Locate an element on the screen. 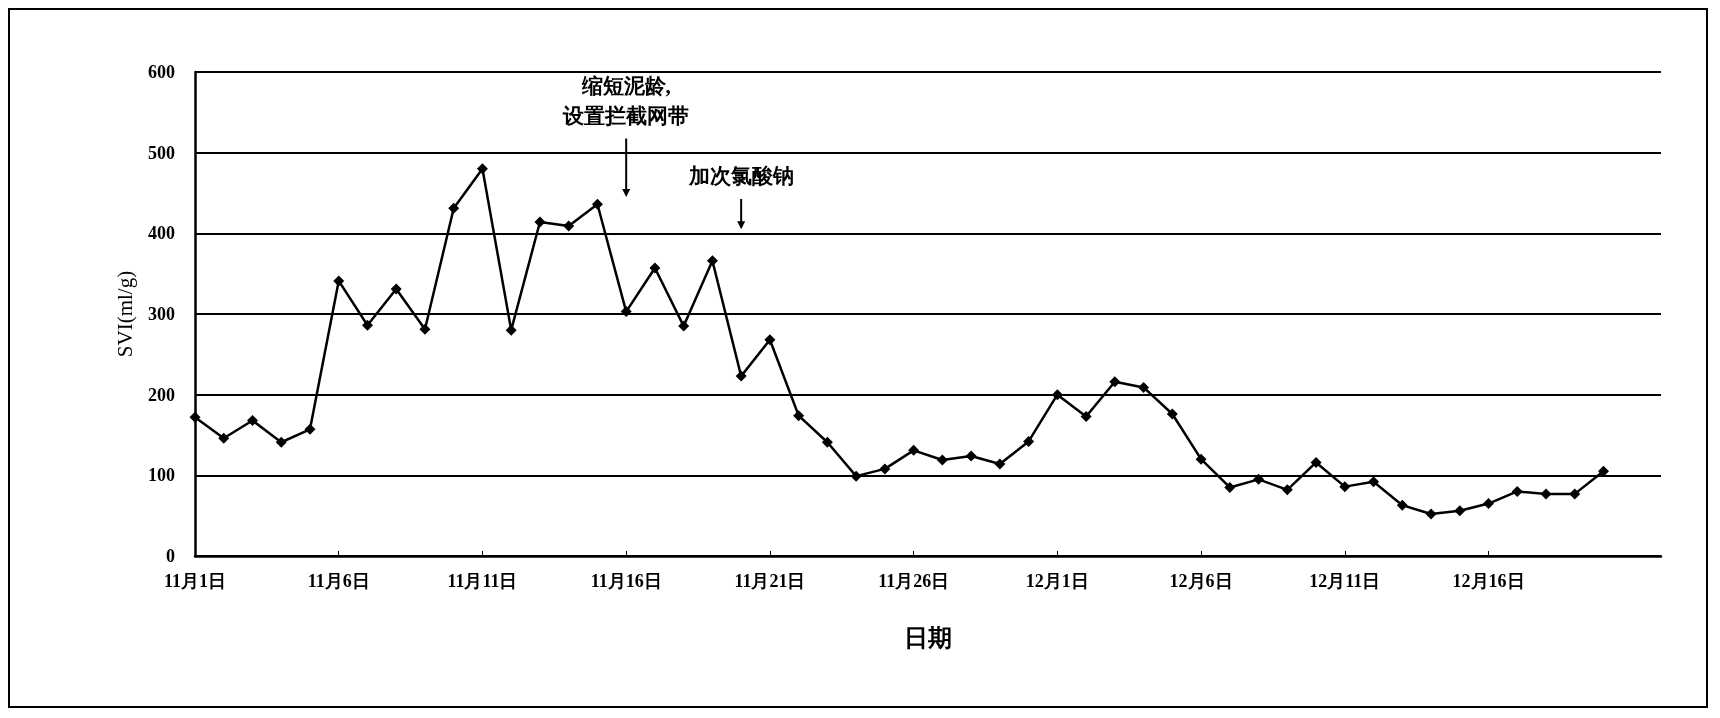  x-tick-label: 11月16日 is located at coordinates (626, 581).